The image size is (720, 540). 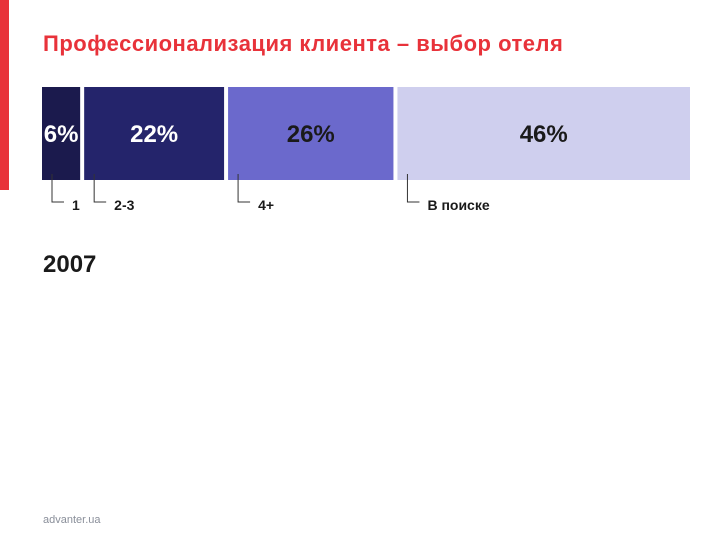 What do you see at coordinates (76, 205) in the screenshot?
I see `category-label-1: 1` at bounding box center [76, 205].